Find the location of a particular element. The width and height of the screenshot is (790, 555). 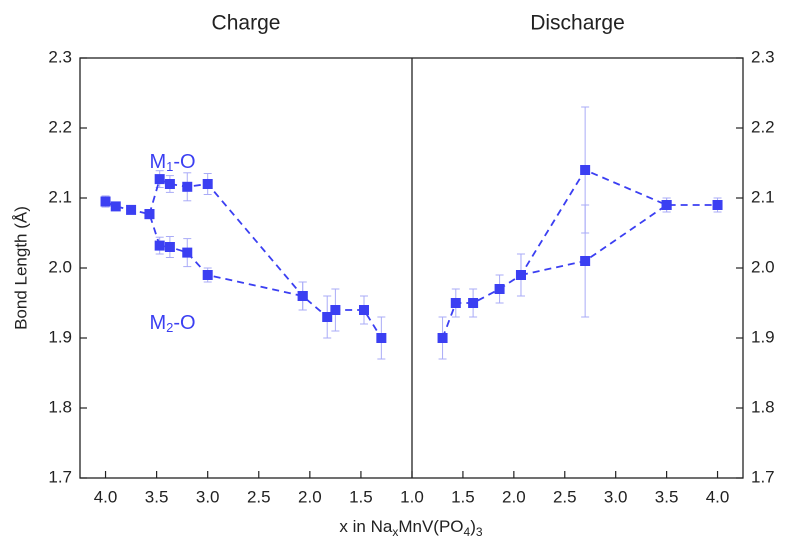

x-label-part: x in Na is located at coordinates (365, 526).